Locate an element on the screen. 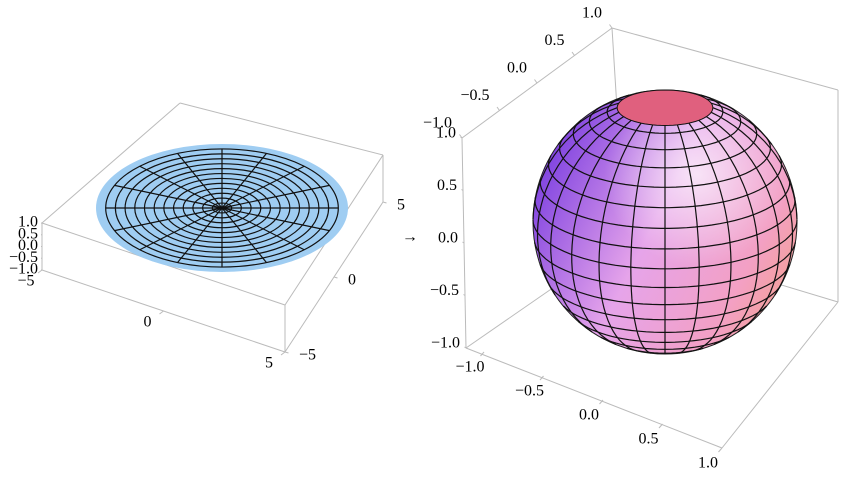 The image size is (848, 478). opening is located at coordinates (665, 107).